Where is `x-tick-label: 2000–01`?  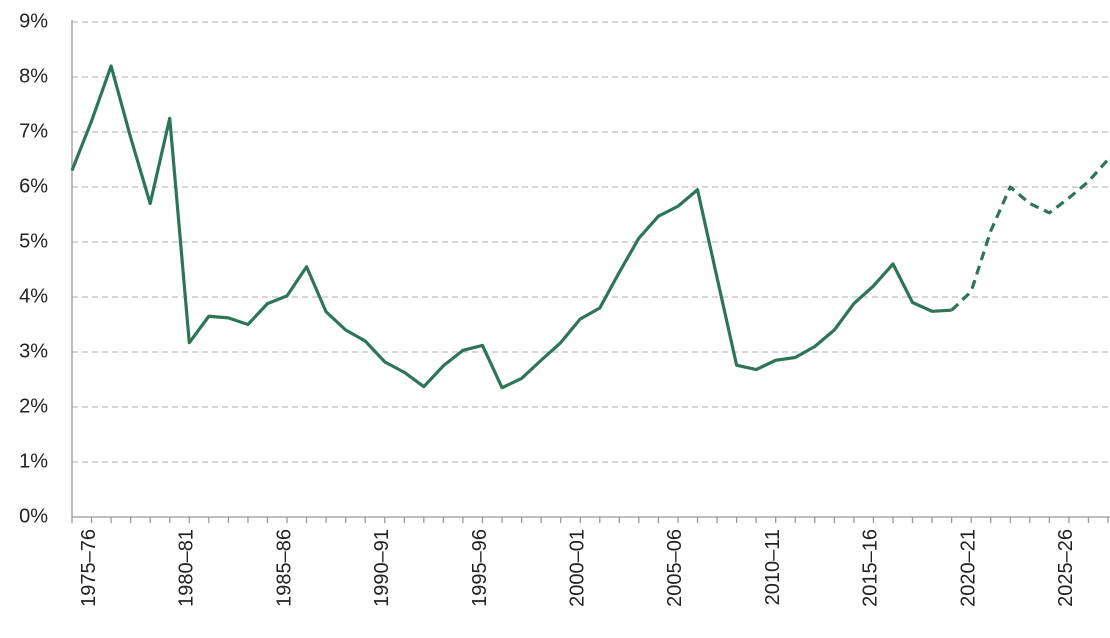
x-tick-label: 2000–01 is located at coordinates (578, 568).